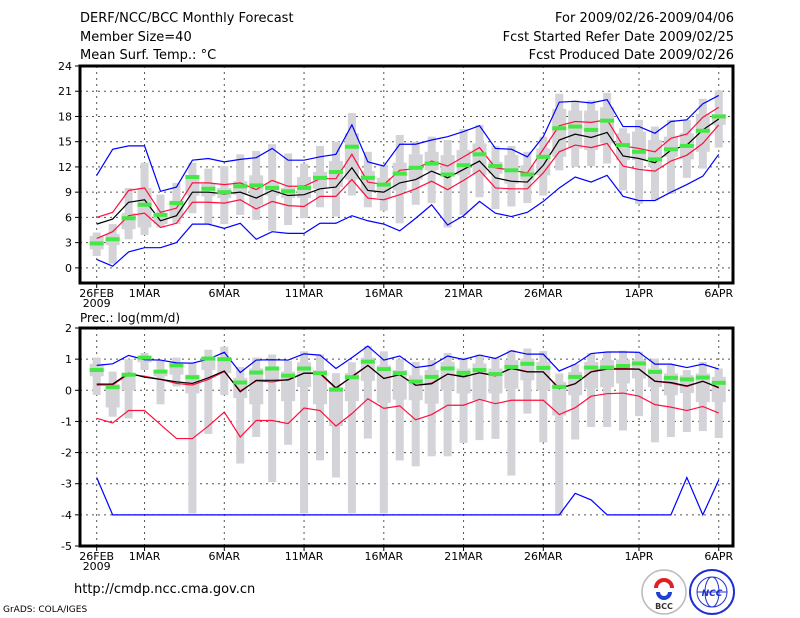 The width and height of the screenshot is (800, 618). What do you see at coordinates (631, 55) in the screenshot?
I see `fcst-produced-date: Fcst Produced Date 2009/02/26` at bounding box center [631, 55].